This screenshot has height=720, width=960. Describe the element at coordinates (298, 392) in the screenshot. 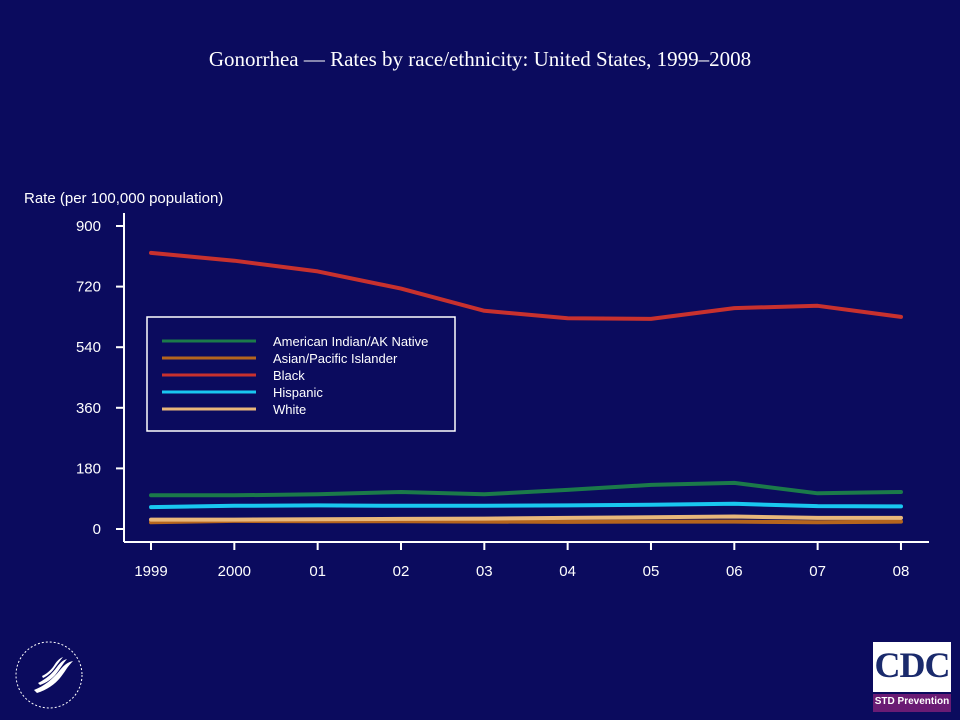

I see `legend-label: Hispanic` at that location.